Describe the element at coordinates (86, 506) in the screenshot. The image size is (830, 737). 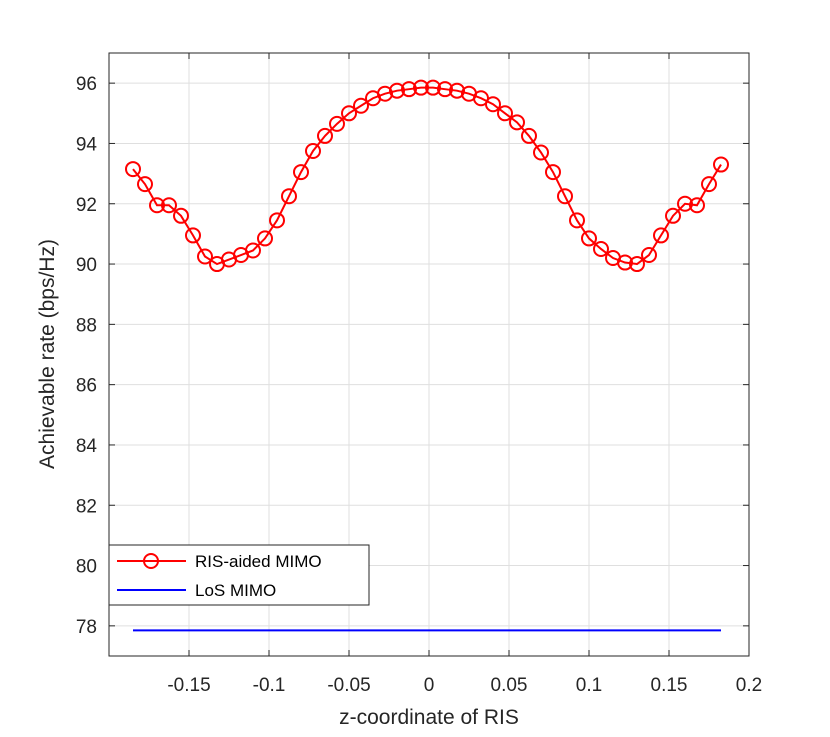
I see `y-tick-label: 82` at that location.